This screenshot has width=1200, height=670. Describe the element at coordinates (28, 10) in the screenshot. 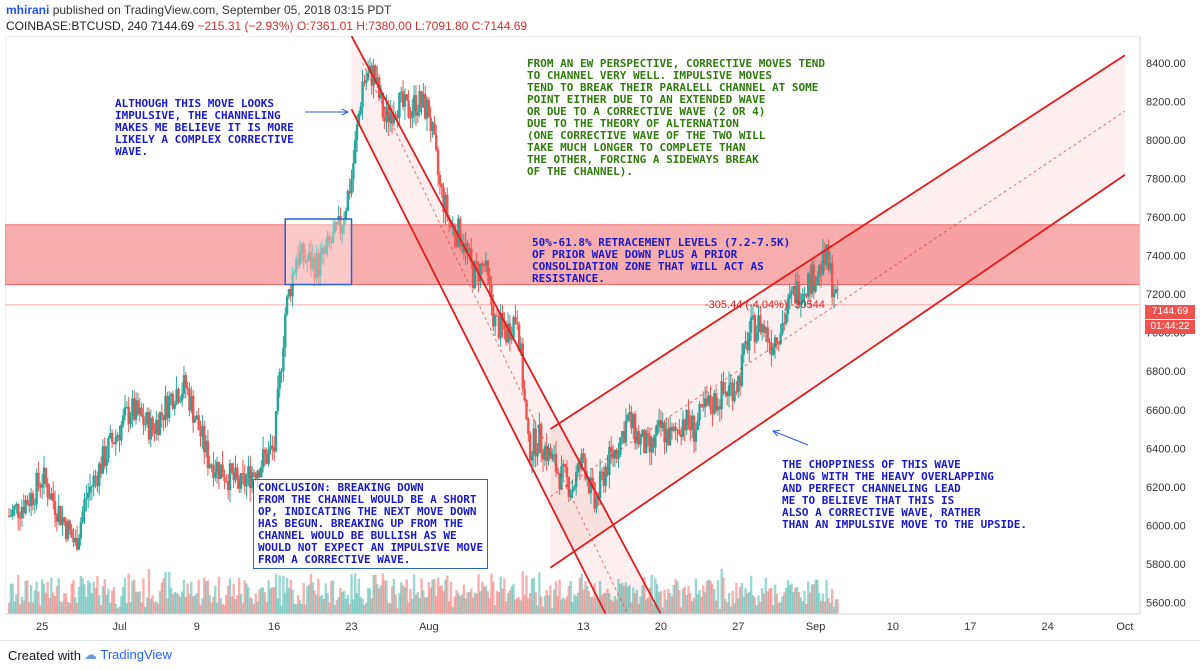

I see `author-name: mhirani` at that location.